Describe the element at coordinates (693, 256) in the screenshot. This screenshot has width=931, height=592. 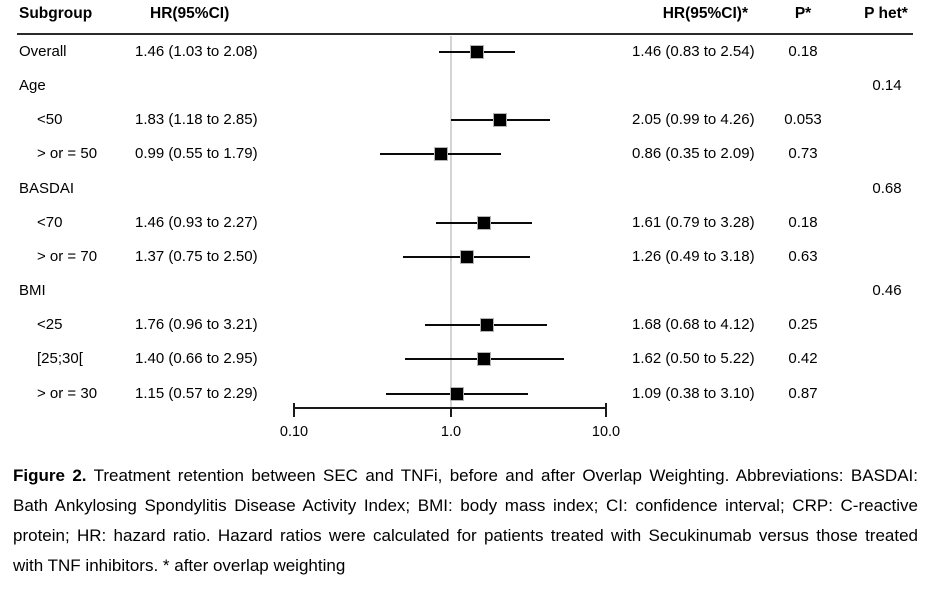
I see `hr-ci-weighted-value: 1.26 (0.49 to 3.18)` at that location.